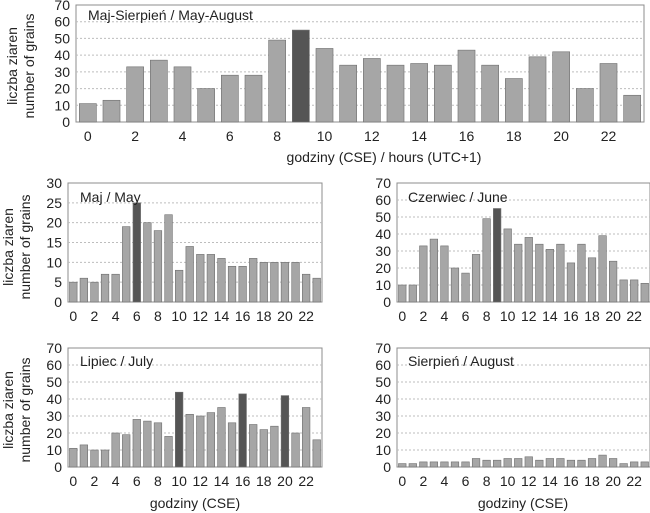  I want to click on y-tick-label-june: 50, so click(383, 217).